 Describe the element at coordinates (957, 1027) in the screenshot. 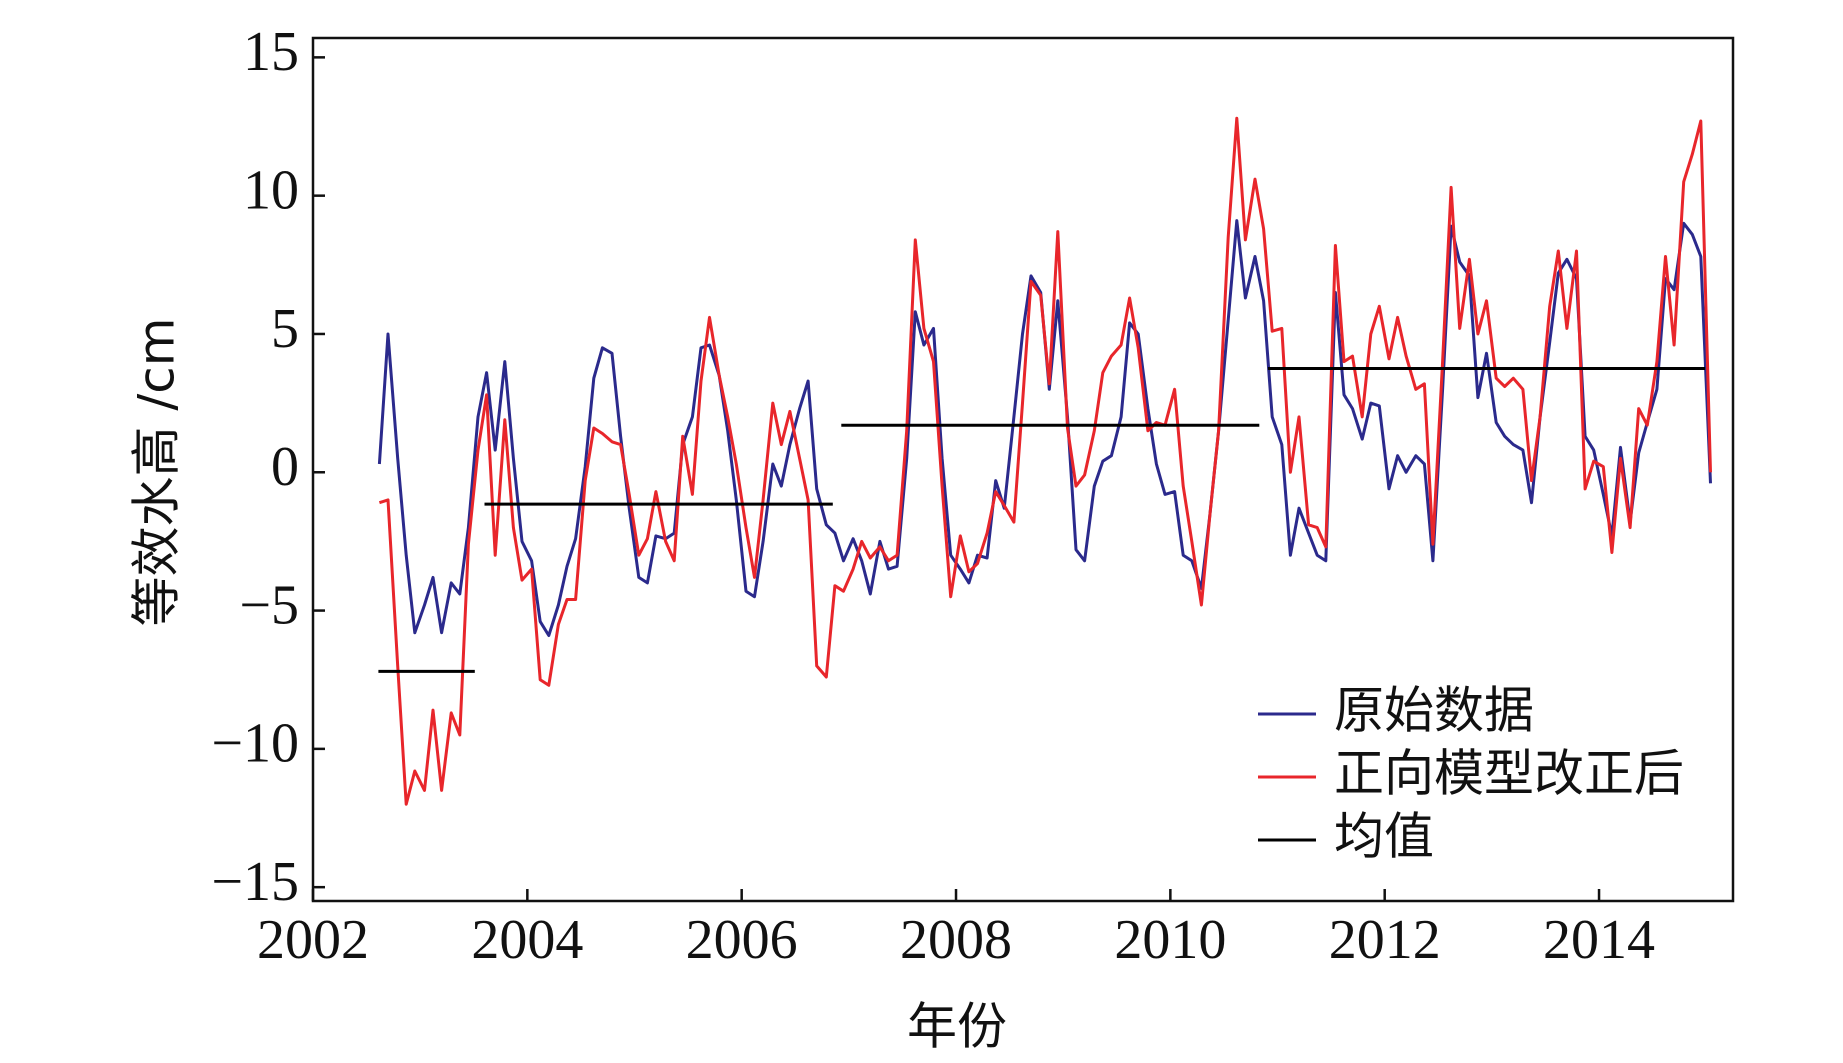

I see `x-axis-label: 年份` at that location.